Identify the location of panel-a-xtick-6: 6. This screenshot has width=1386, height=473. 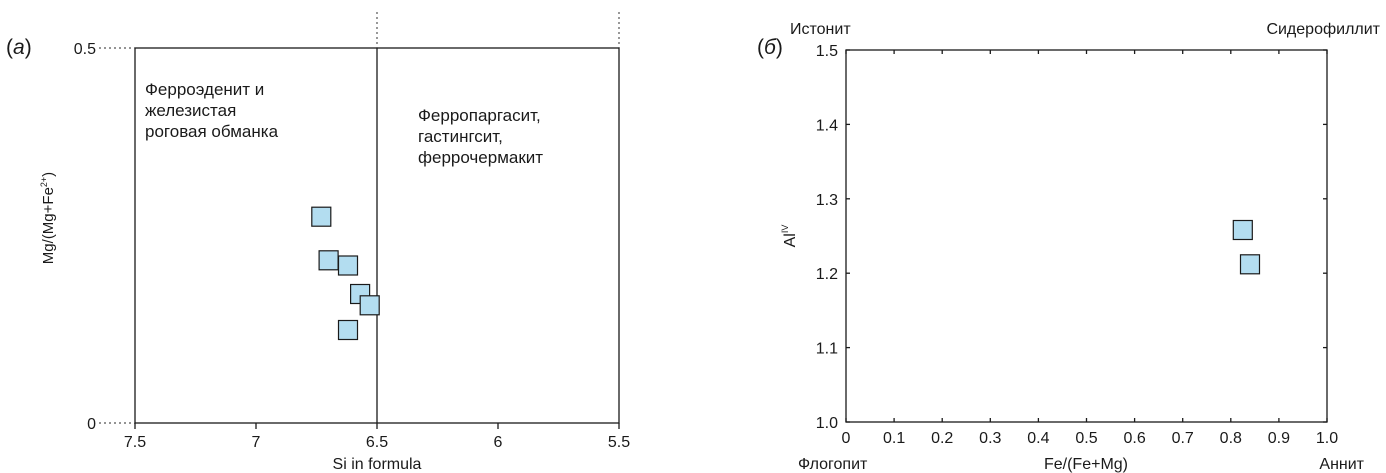
(498, 442).